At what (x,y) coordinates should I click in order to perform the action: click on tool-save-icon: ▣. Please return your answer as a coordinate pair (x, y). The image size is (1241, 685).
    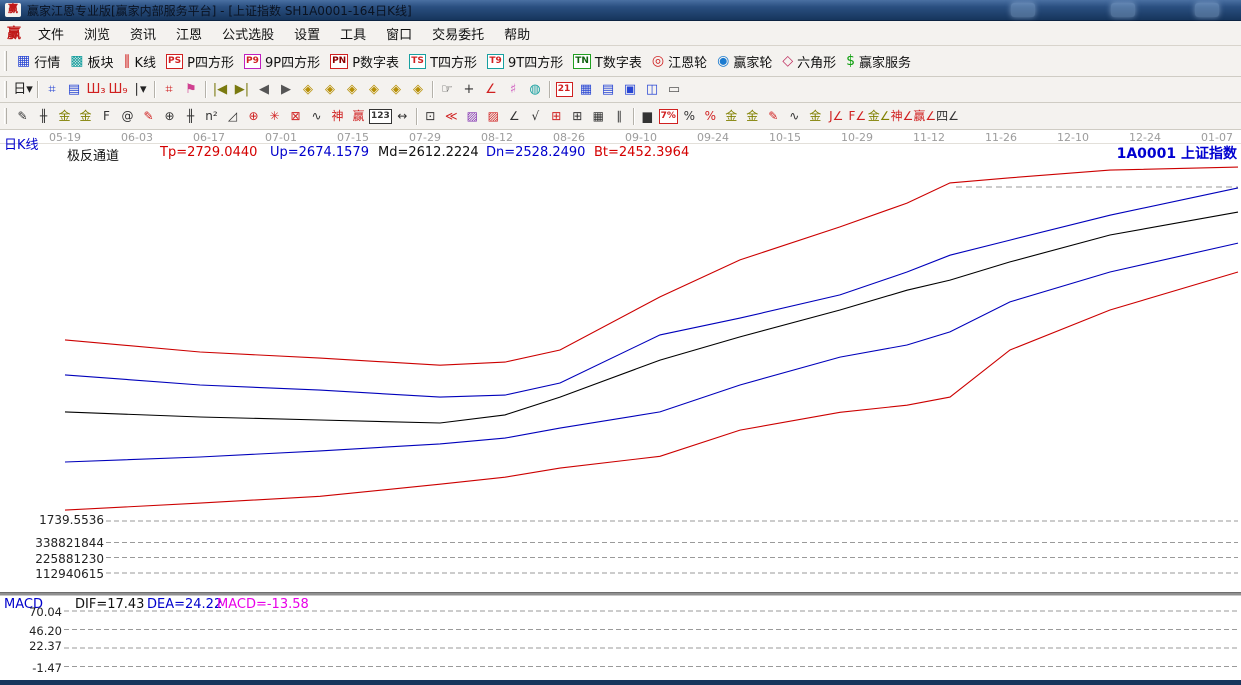
    Looking at the image, I should click on (630, 89).